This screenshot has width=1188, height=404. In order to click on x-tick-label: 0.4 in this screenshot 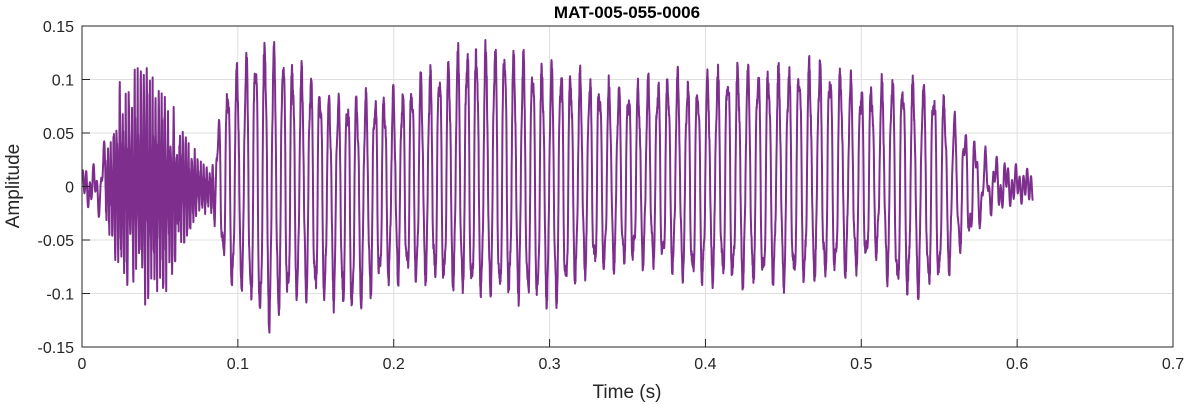, I will do `click(705, 364)`.